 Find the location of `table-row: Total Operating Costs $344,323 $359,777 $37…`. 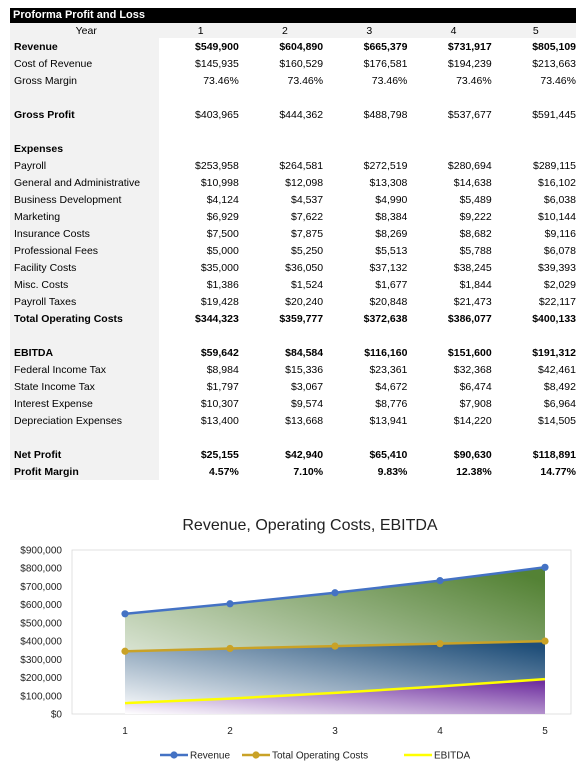

table-row: Total Operating Costs $344,323 $359,777 $37… is located at coordinates (293, 318).